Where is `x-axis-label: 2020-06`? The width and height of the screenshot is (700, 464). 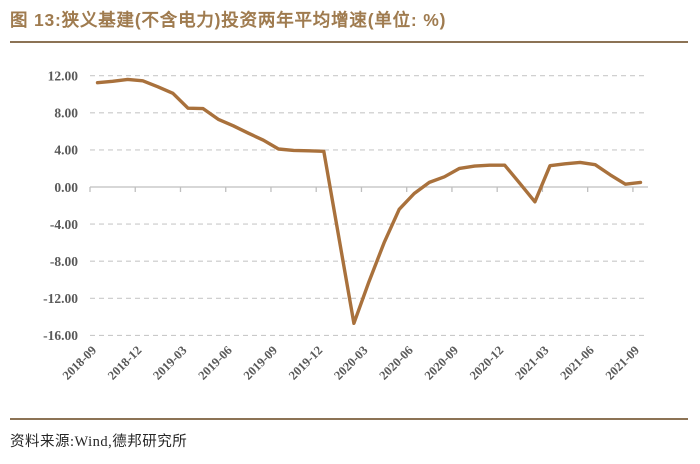
x-axis-label: 2020-06 is located at coordinates (395, 362).